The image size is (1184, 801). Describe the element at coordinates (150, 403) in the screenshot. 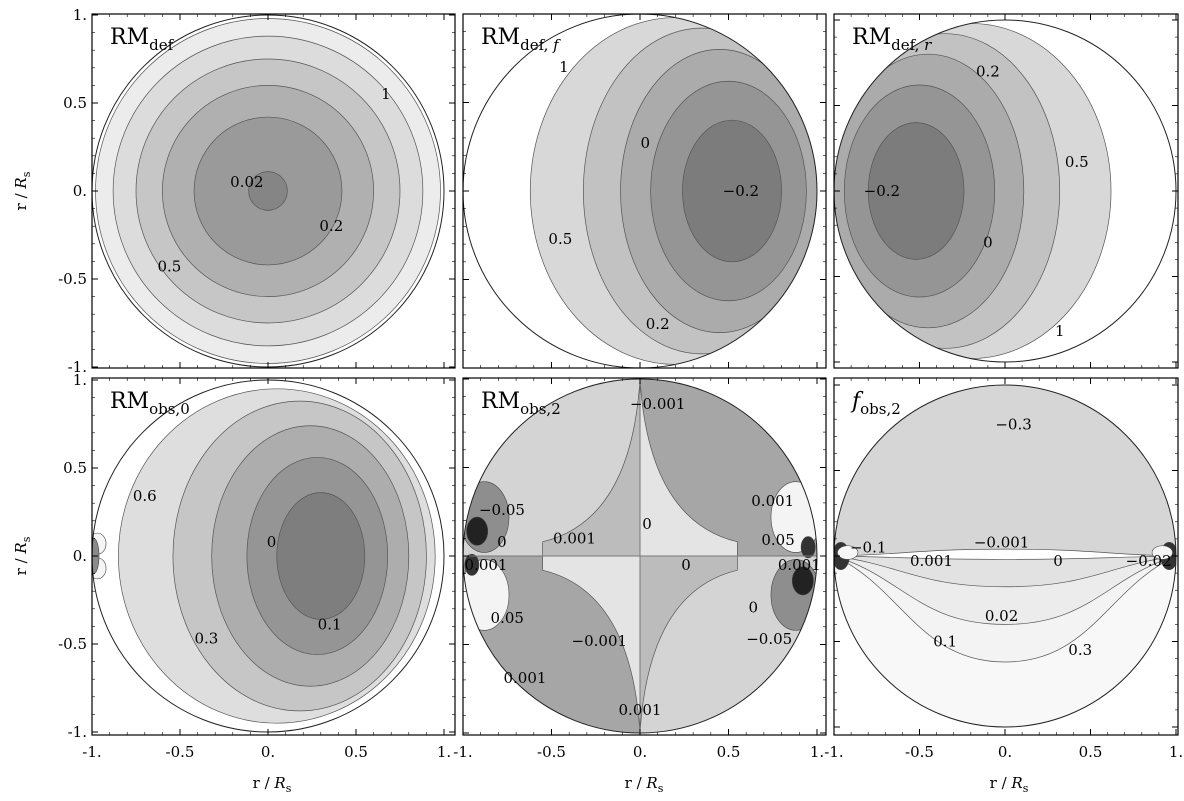

I see `panel-title: RMobs,0` at that location.